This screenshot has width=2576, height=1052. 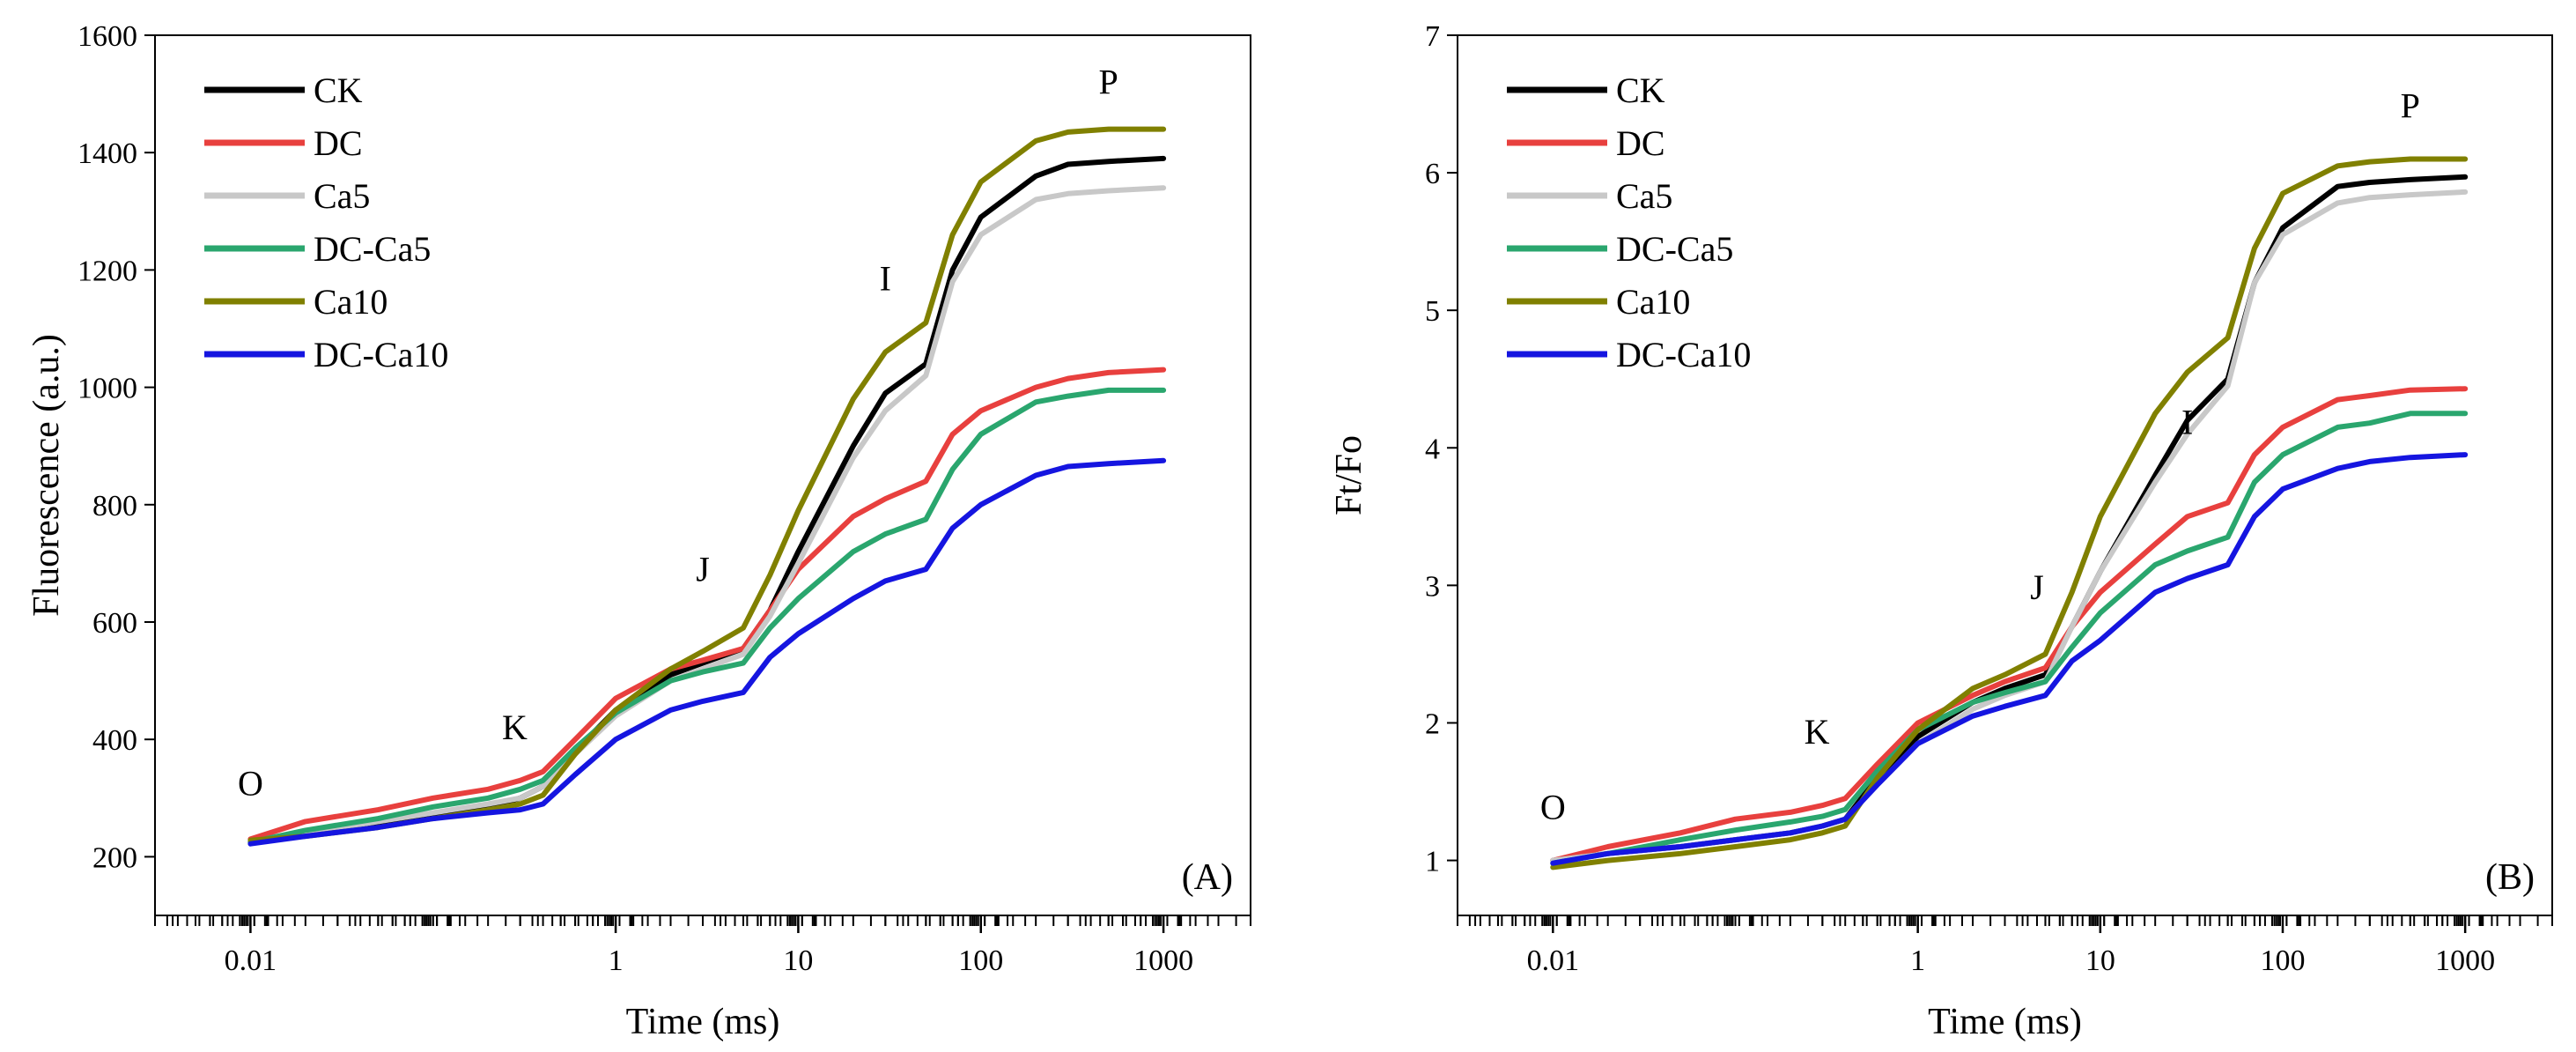 I want to click on panel-label: (B), so click(x=2510, y=877).